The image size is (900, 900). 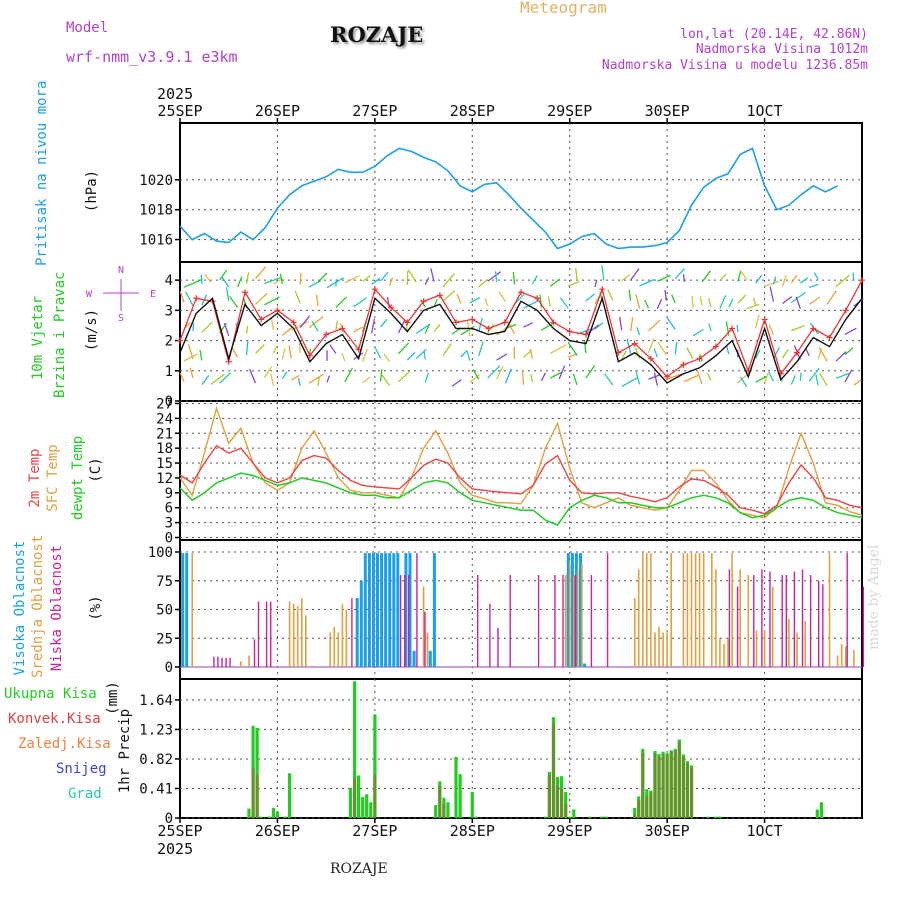 I want to click on y-tick-label: 1020, so click(x=156, y=181).